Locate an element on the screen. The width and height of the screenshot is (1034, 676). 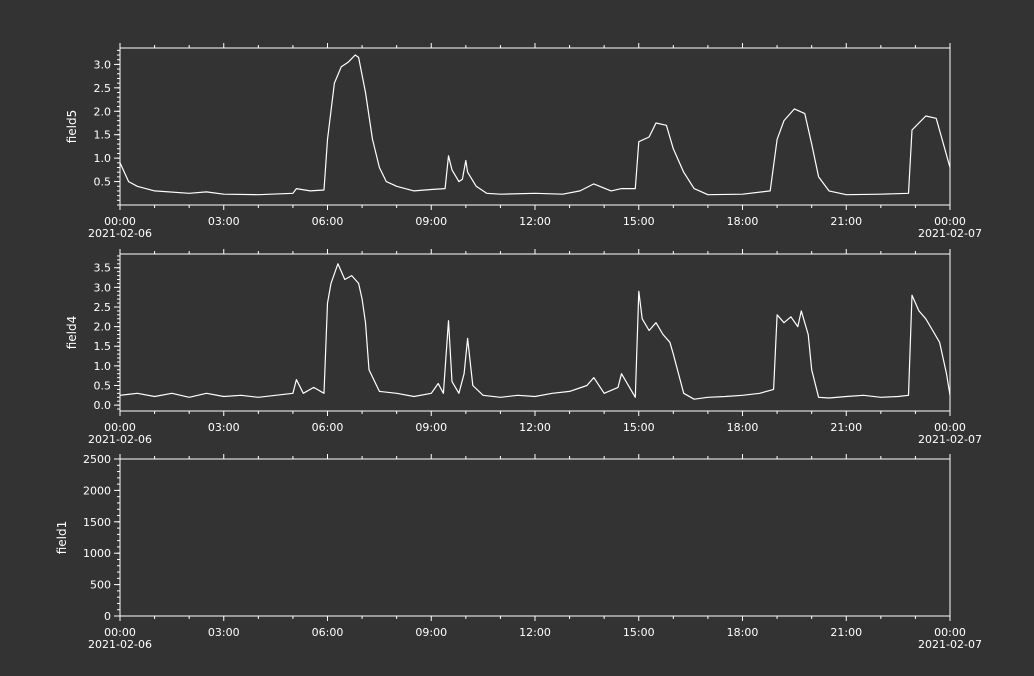
y-tick-label: 3.5 is located at coordinates (103, 268).